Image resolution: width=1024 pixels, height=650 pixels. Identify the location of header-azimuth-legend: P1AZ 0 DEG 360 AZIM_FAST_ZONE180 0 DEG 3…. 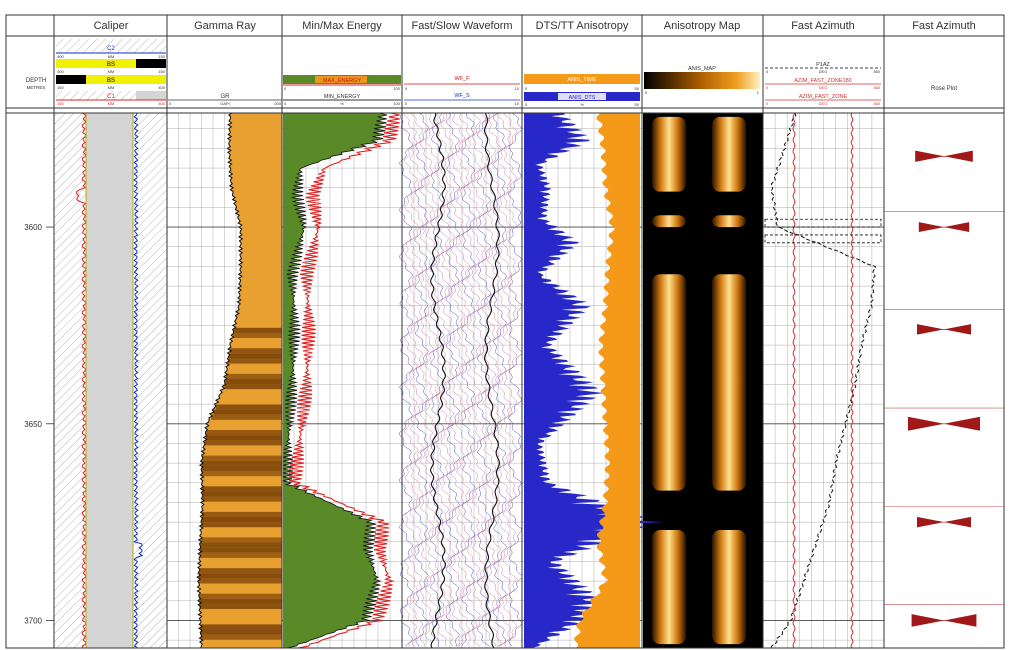
(823, 84).